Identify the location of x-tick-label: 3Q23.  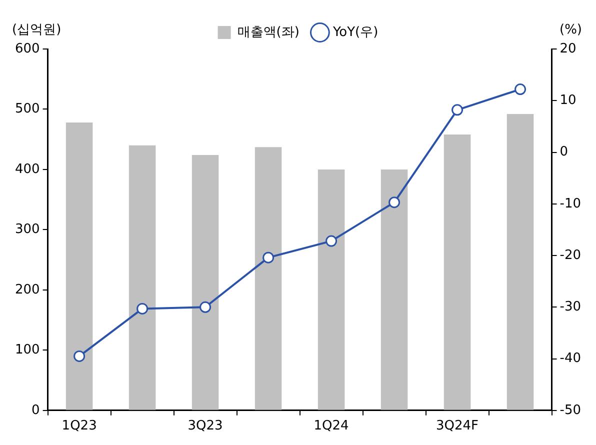
(205, 426).